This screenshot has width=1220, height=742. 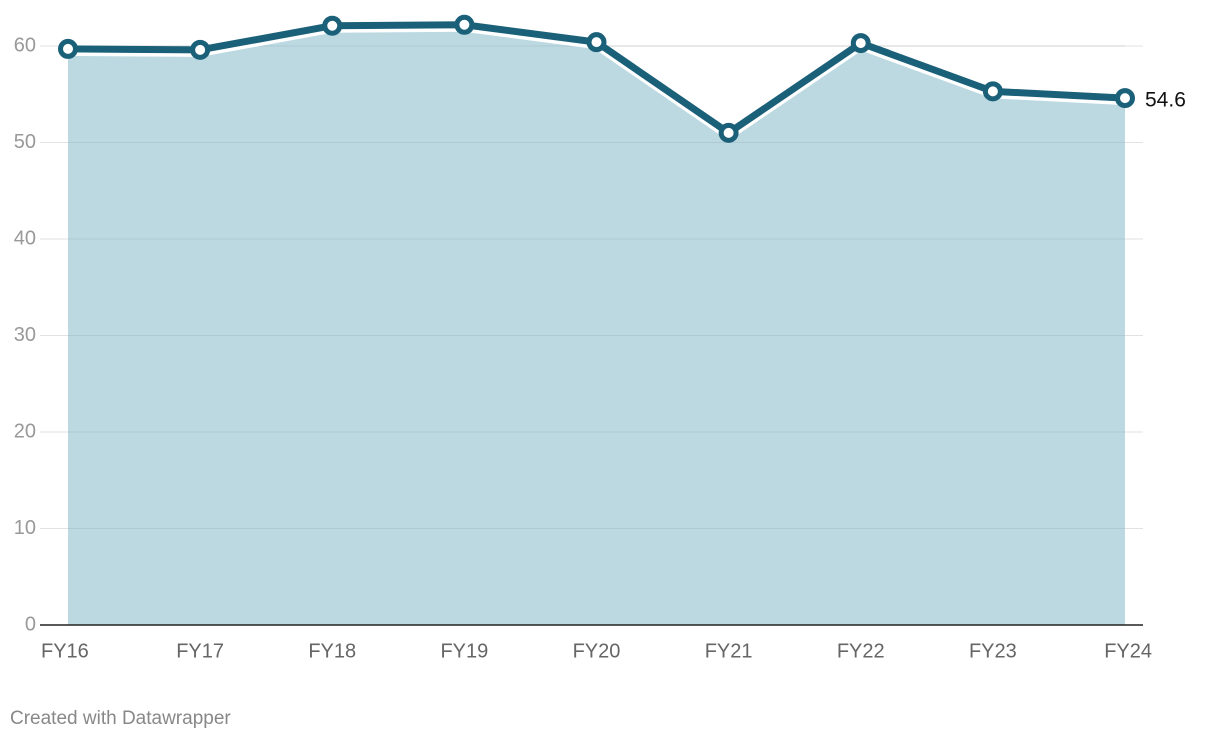 What do you see at coordinates (25, 238) in the screenshot?
I see `y-tick-label: 40` at bounding box center [25, 238].